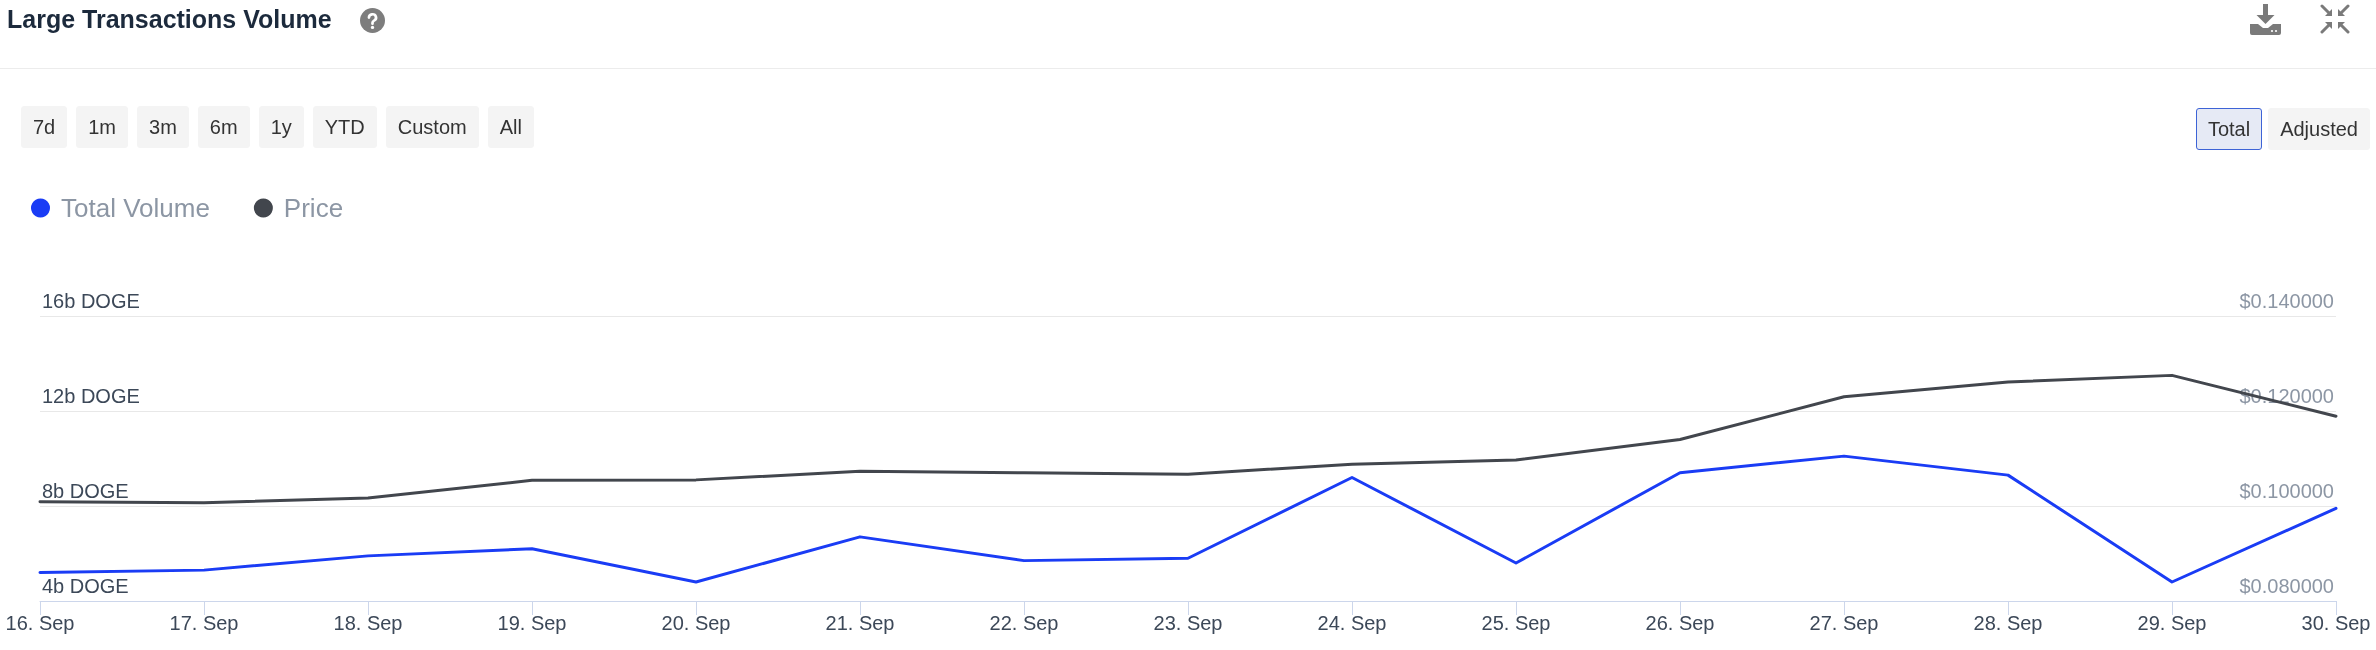 This screenshot has width=2376, height=650. Describe the element at coordinates (163, 127) in the screenshot. I see `button: 3m` at that location.